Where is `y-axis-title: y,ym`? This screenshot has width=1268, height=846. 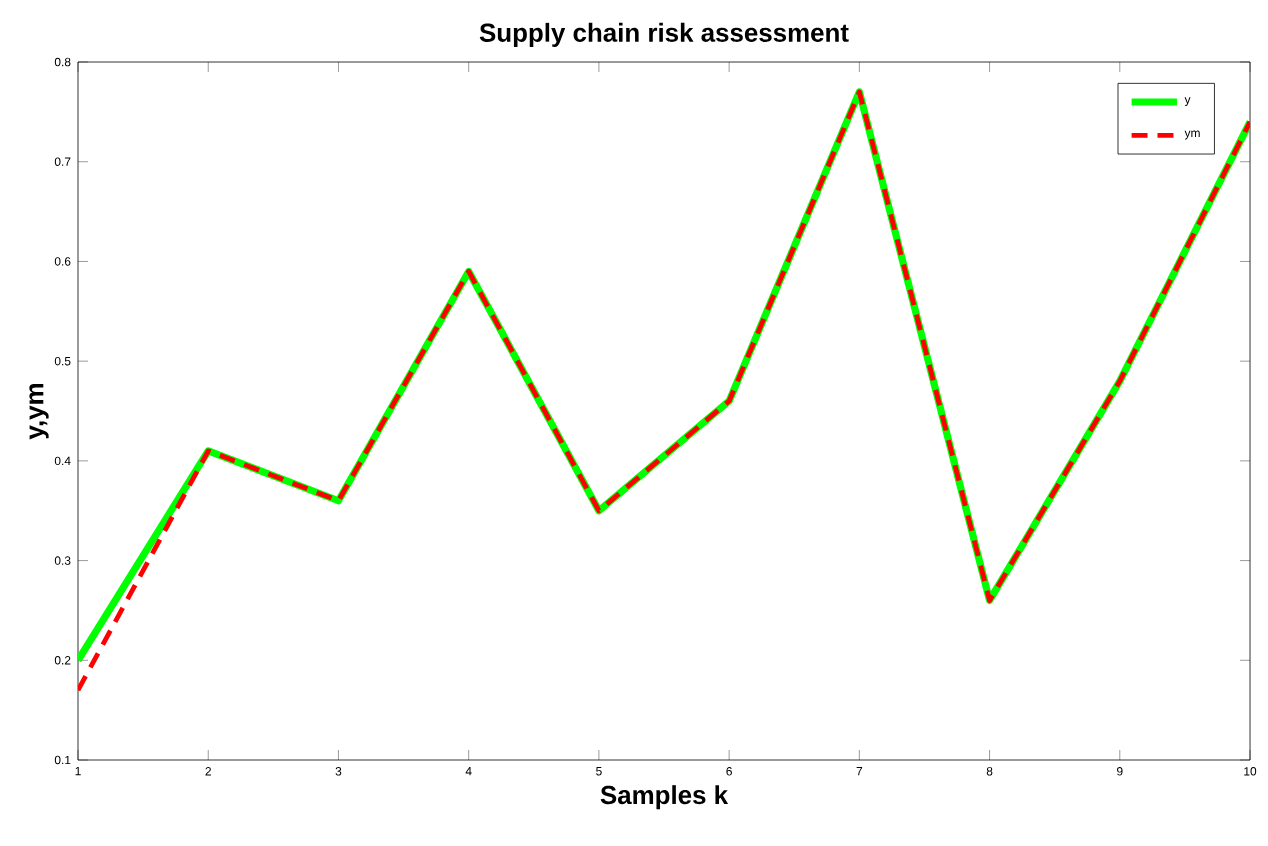 y-axis-title: y,ym is located at coordinates (39, 412).